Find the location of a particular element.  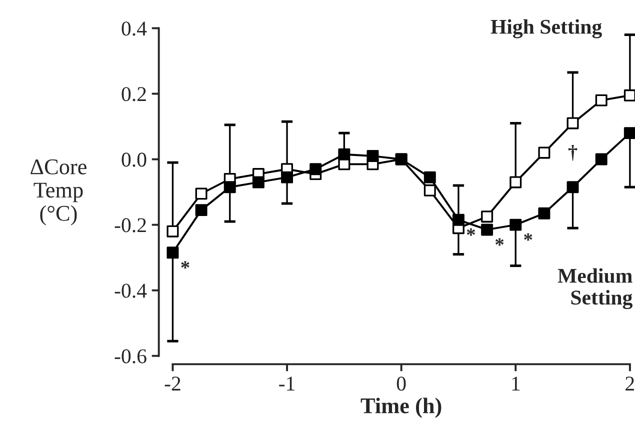

y-tick-label: -0.2 is located at coordinates (130, 225).